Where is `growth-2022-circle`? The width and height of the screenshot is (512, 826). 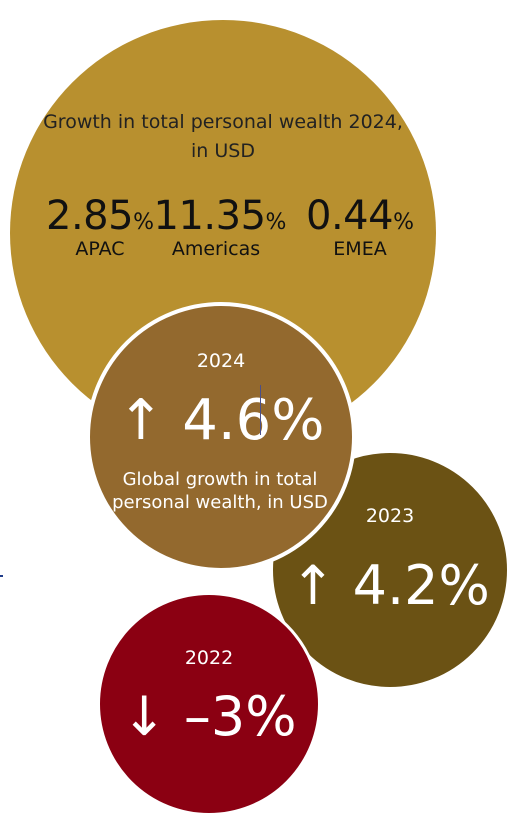 growth-2022-circle is located at coordinates (209, 704).